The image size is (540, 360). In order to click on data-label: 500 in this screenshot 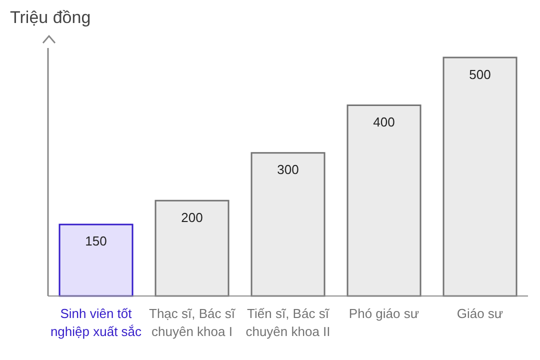, I will do `click(480, 74)`.